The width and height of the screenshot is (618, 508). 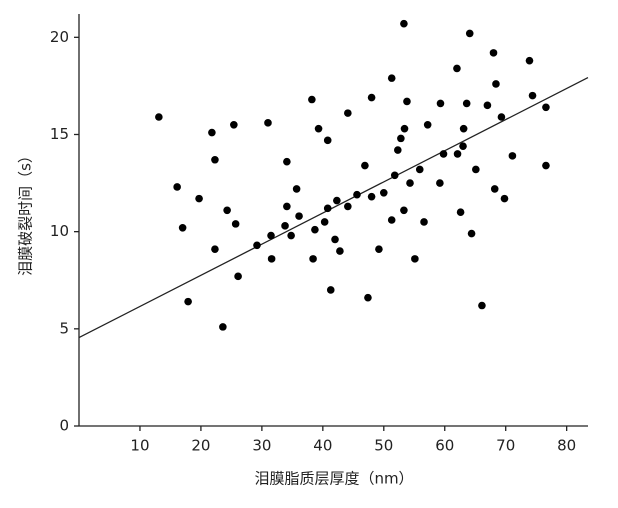 What do you see at coordinates (383, 446) in the screenshot?
I see `x-tick-label: 50` at bounding box center [383, 446].